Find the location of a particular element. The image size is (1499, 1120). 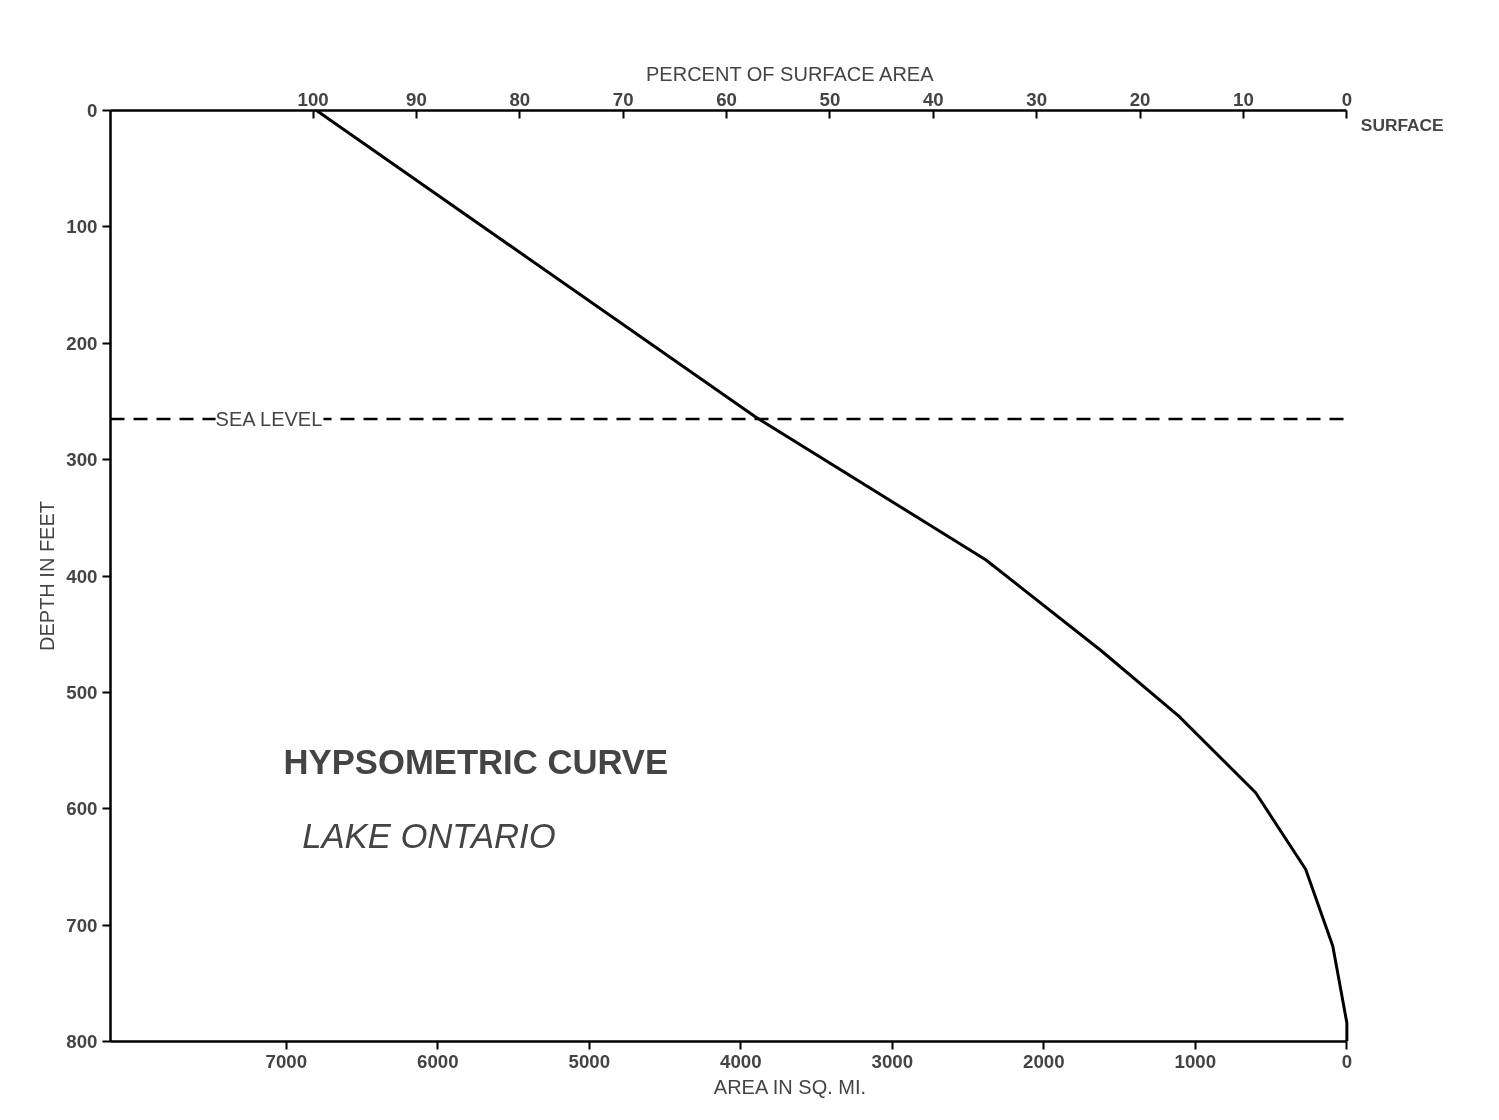

text: LAKE ONTARIO is located at coordinates (429, 836).